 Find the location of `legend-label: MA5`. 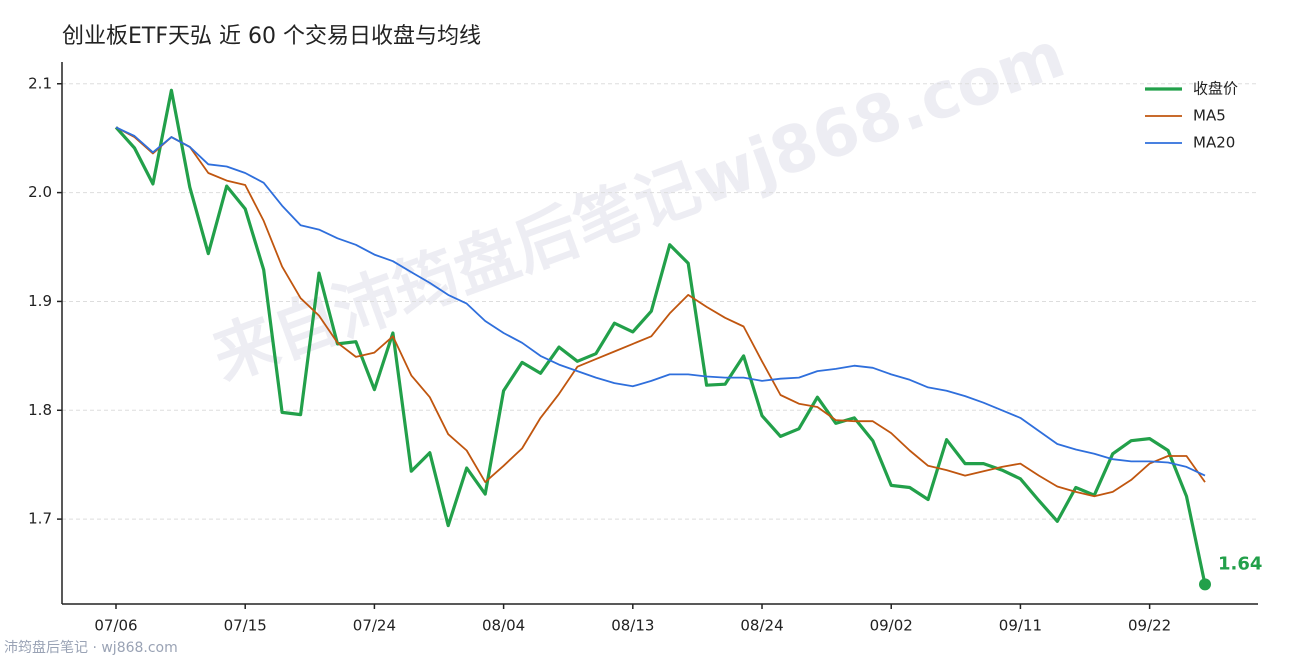

legend-label: MA5 is located at coordinates (1209, 116).